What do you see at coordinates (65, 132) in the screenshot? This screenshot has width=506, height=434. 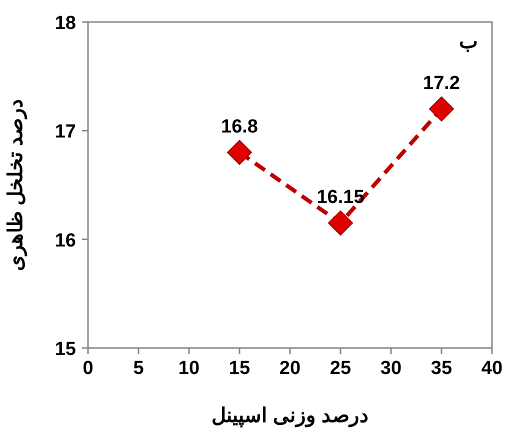 I see `y-tick-label: 17` at bounding box center [65, 132].